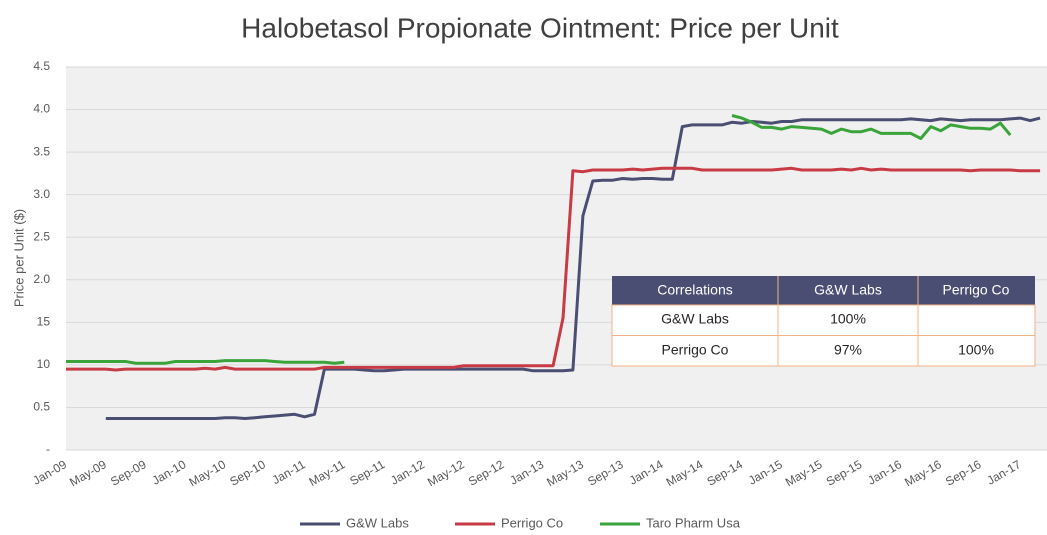  Describe the element at coordinates (844, 473) in the screenshot. I see `x-tick-label: Sep-15` at that location.